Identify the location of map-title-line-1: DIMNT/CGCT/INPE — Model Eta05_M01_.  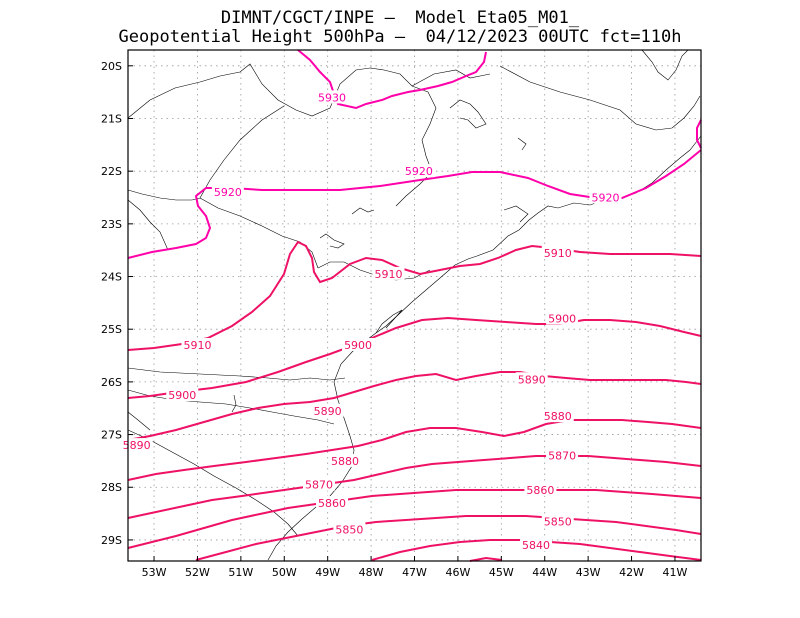
(400, 18).